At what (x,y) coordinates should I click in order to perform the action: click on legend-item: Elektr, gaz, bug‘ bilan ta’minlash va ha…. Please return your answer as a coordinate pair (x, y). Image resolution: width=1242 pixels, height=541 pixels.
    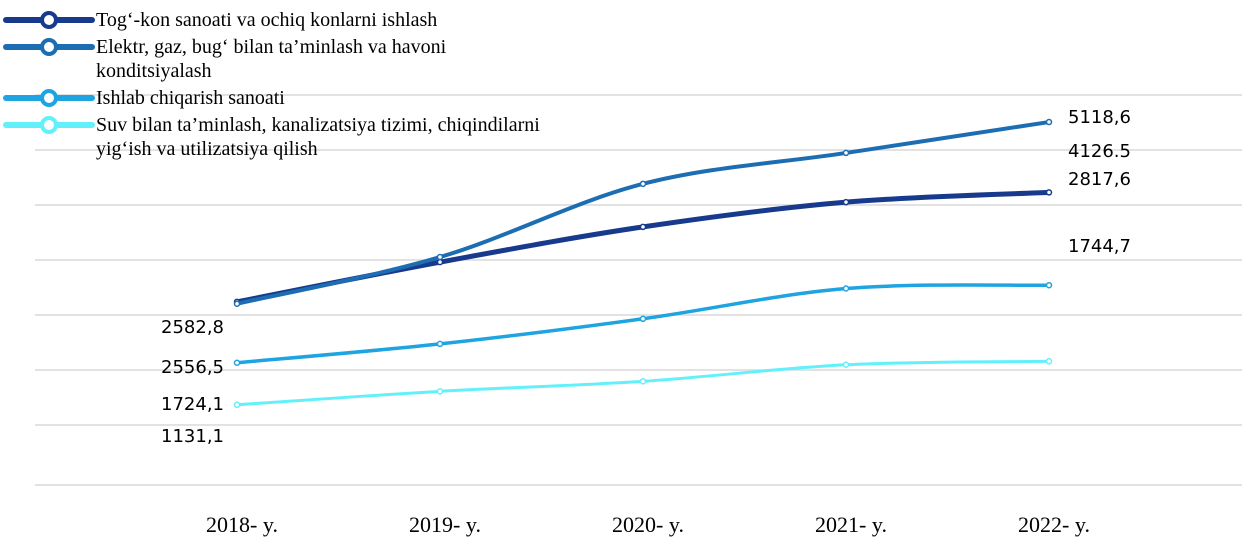
    Looking at the image, I should click on (300, 59).